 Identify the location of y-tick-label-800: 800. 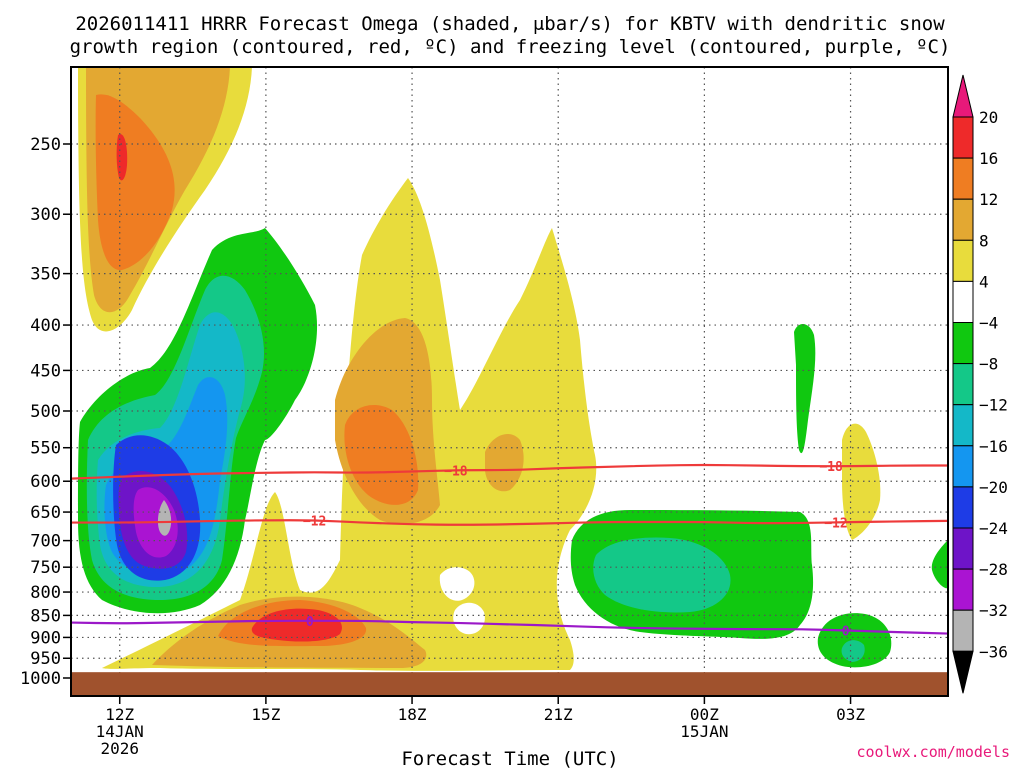
(45, 593).